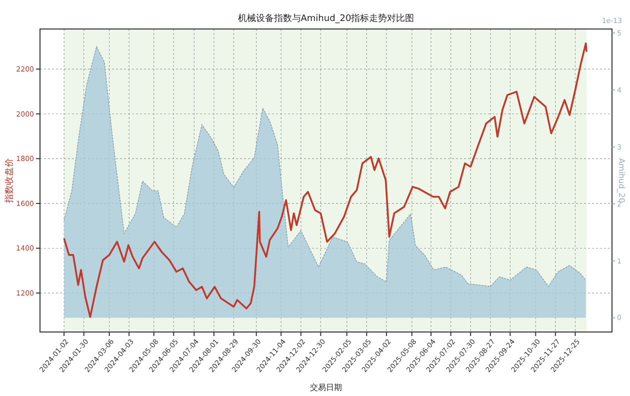 The height and width of the screenshot is (396, 630). What do you see at coordinates (326, 18) in the screenshot?
I see `chart-title: 机械设备指数与Amihud_20指标走势对比图` at bounding box center [326, 18].